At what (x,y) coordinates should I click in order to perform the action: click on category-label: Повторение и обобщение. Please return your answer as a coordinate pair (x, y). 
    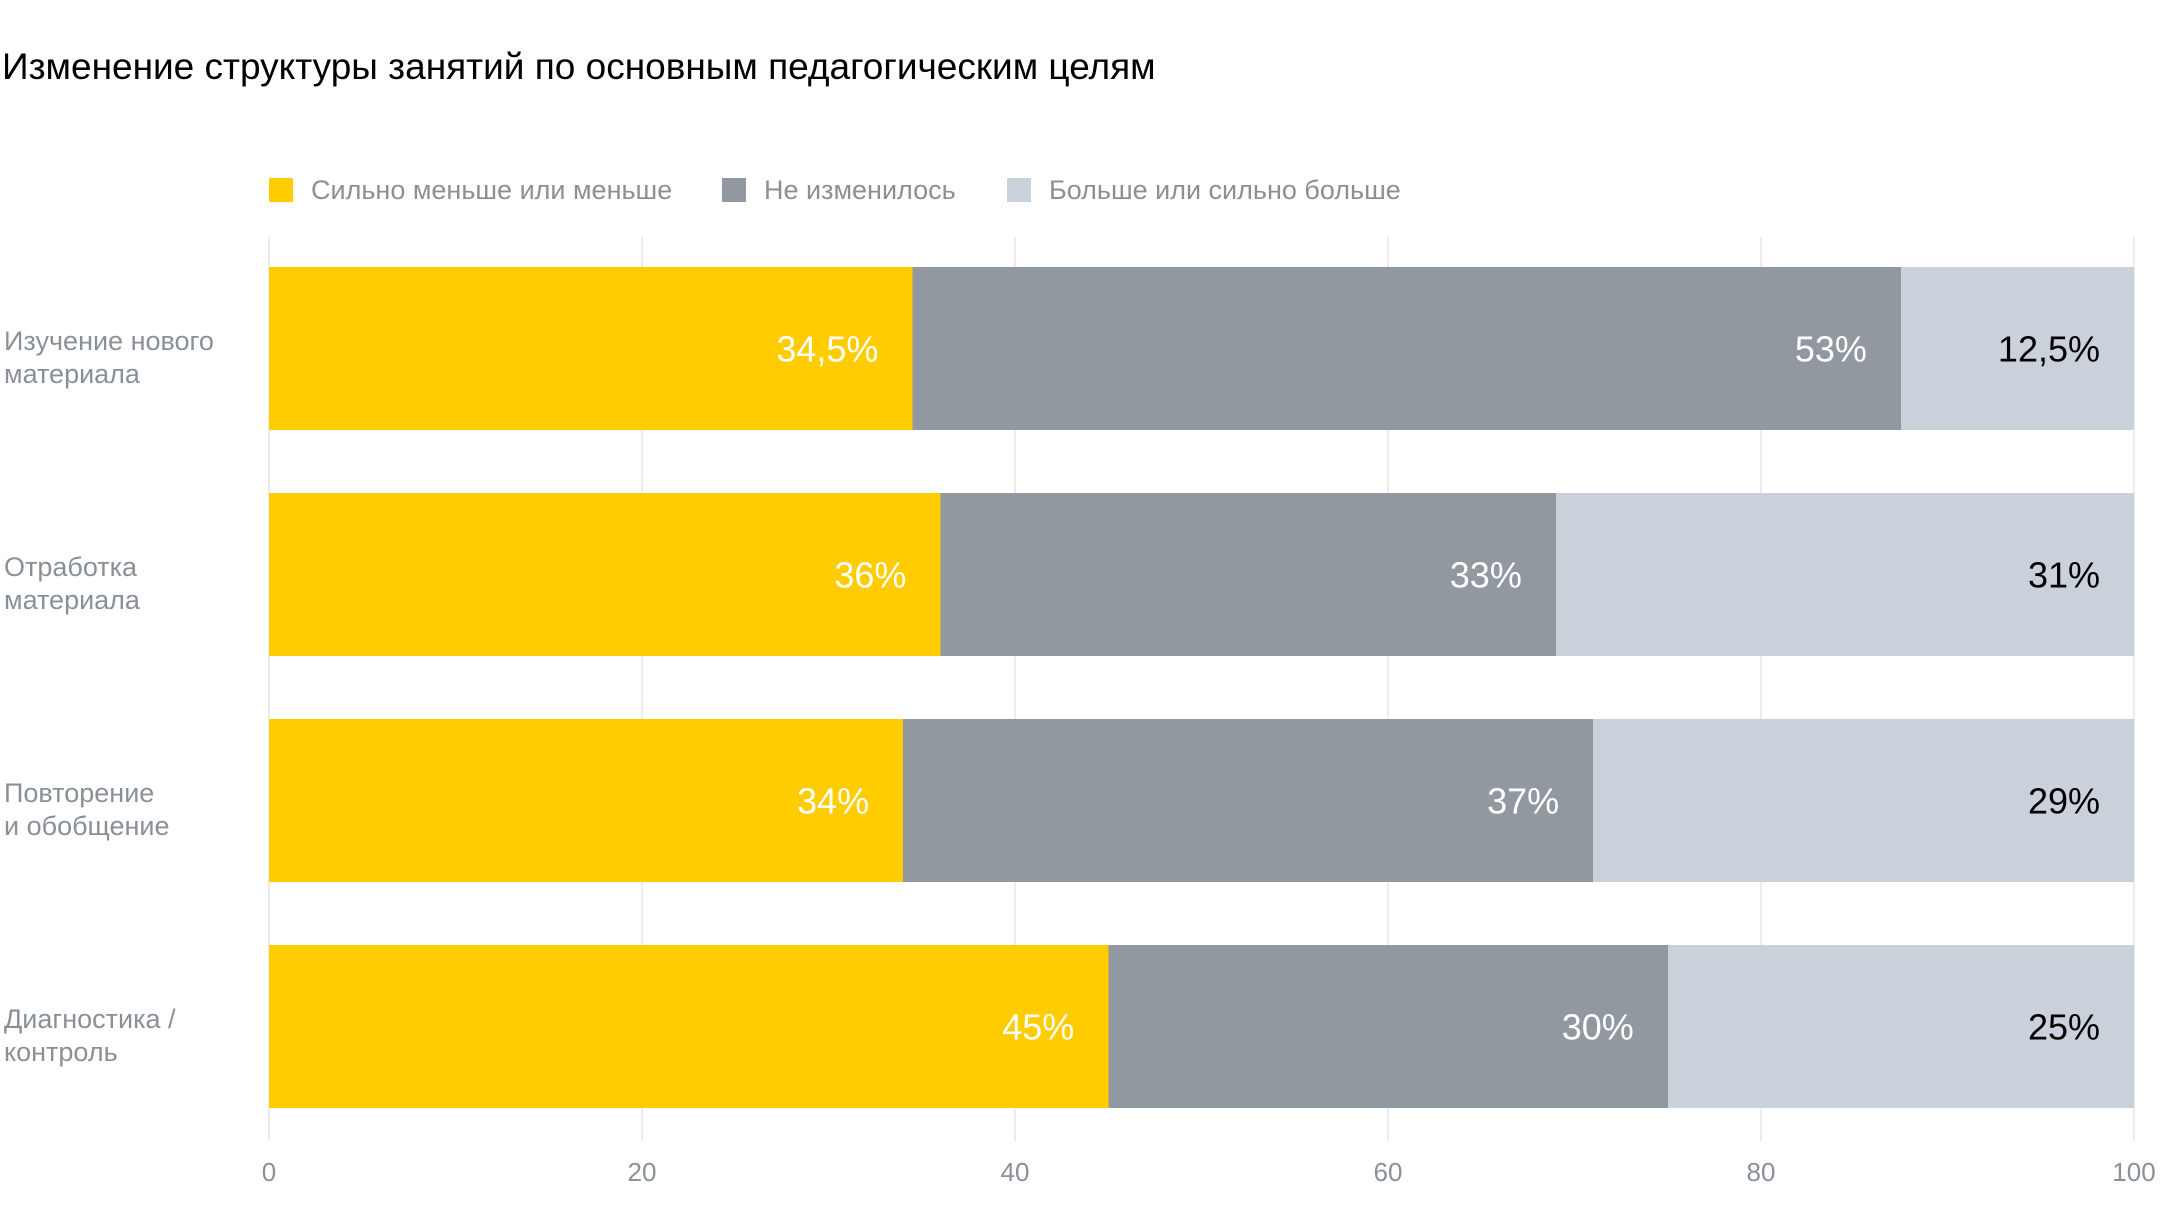
    Looking at the image, I should click on (87, 809).